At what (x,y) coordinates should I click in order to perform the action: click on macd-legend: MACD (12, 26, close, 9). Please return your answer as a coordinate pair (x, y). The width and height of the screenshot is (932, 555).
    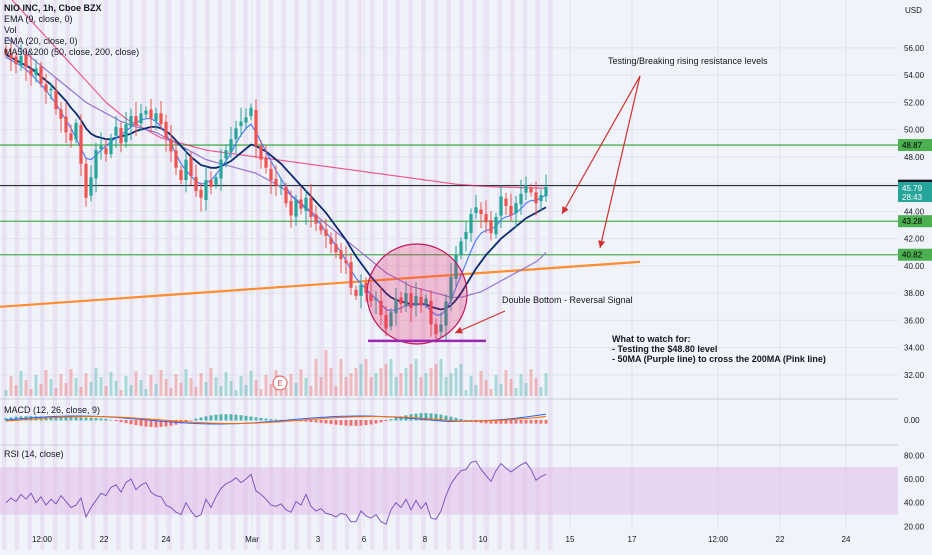
    Looking at the image, I should click on (52, 410).